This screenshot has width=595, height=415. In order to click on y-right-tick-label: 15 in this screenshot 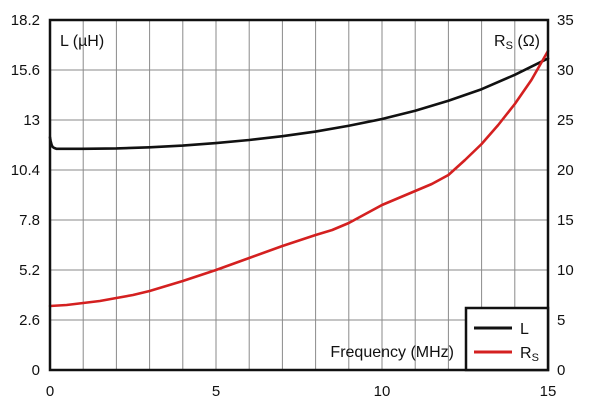, I will do `click(565, 220)`.